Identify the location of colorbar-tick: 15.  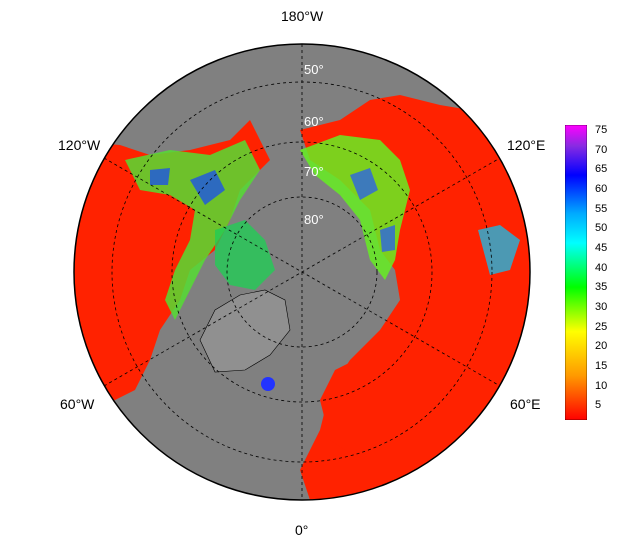
(601, 366).